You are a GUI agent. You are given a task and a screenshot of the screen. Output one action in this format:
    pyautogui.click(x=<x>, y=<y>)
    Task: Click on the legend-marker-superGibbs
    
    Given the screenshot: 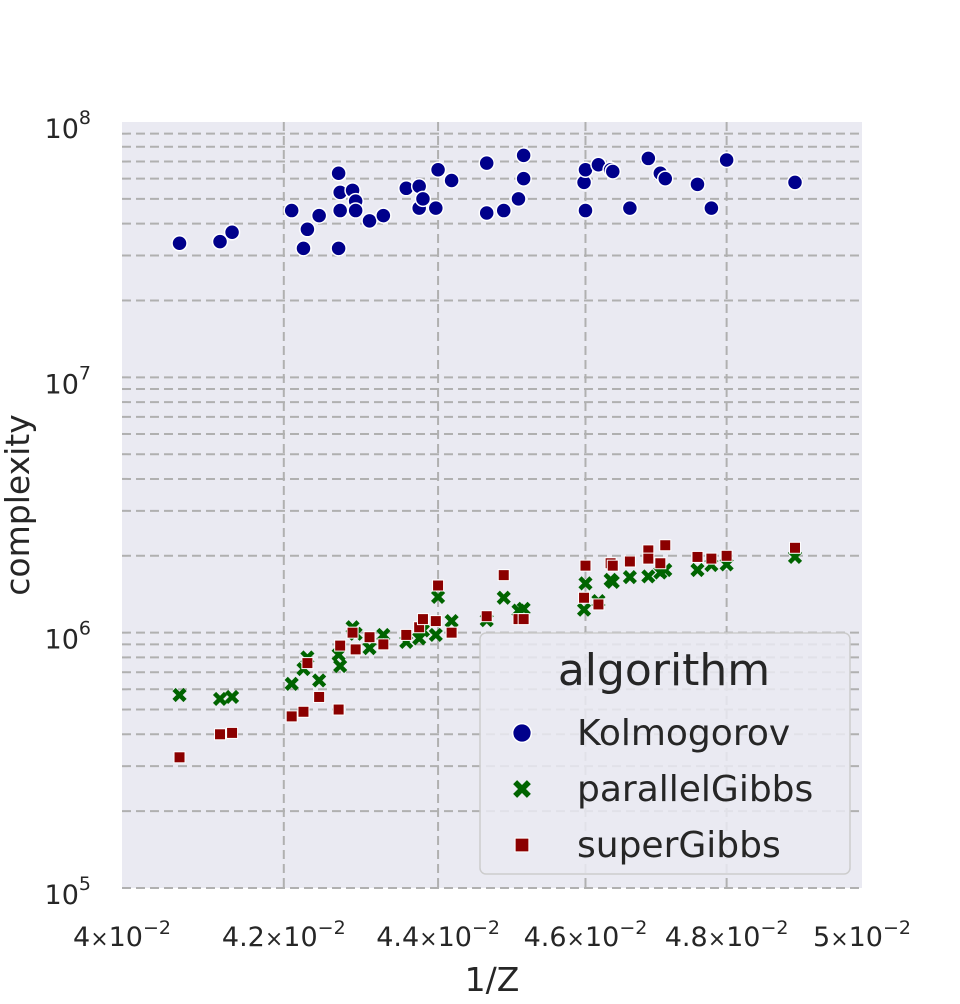 What is the action you would take?
    pyautogui.click(x=522, y=845)
    